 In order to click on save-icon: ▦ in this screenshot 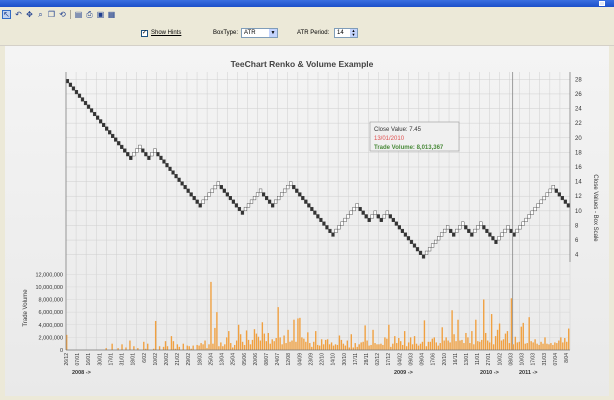, I will do `click(111, 14)`.